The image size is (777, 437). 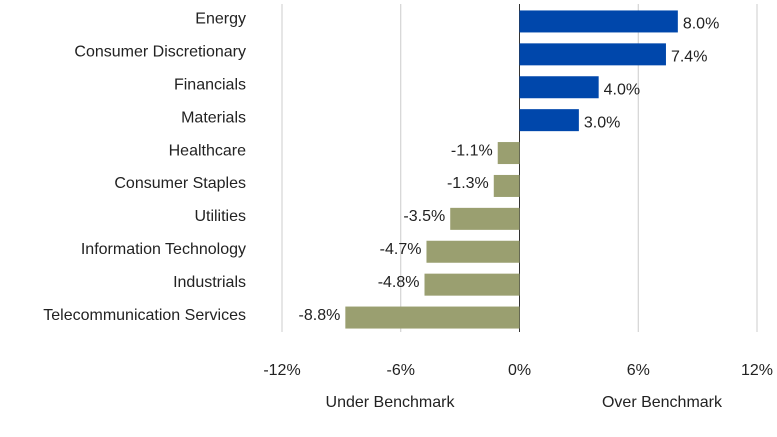 I want to click on y-tick-label: Materials, so click(x=213, y=117).